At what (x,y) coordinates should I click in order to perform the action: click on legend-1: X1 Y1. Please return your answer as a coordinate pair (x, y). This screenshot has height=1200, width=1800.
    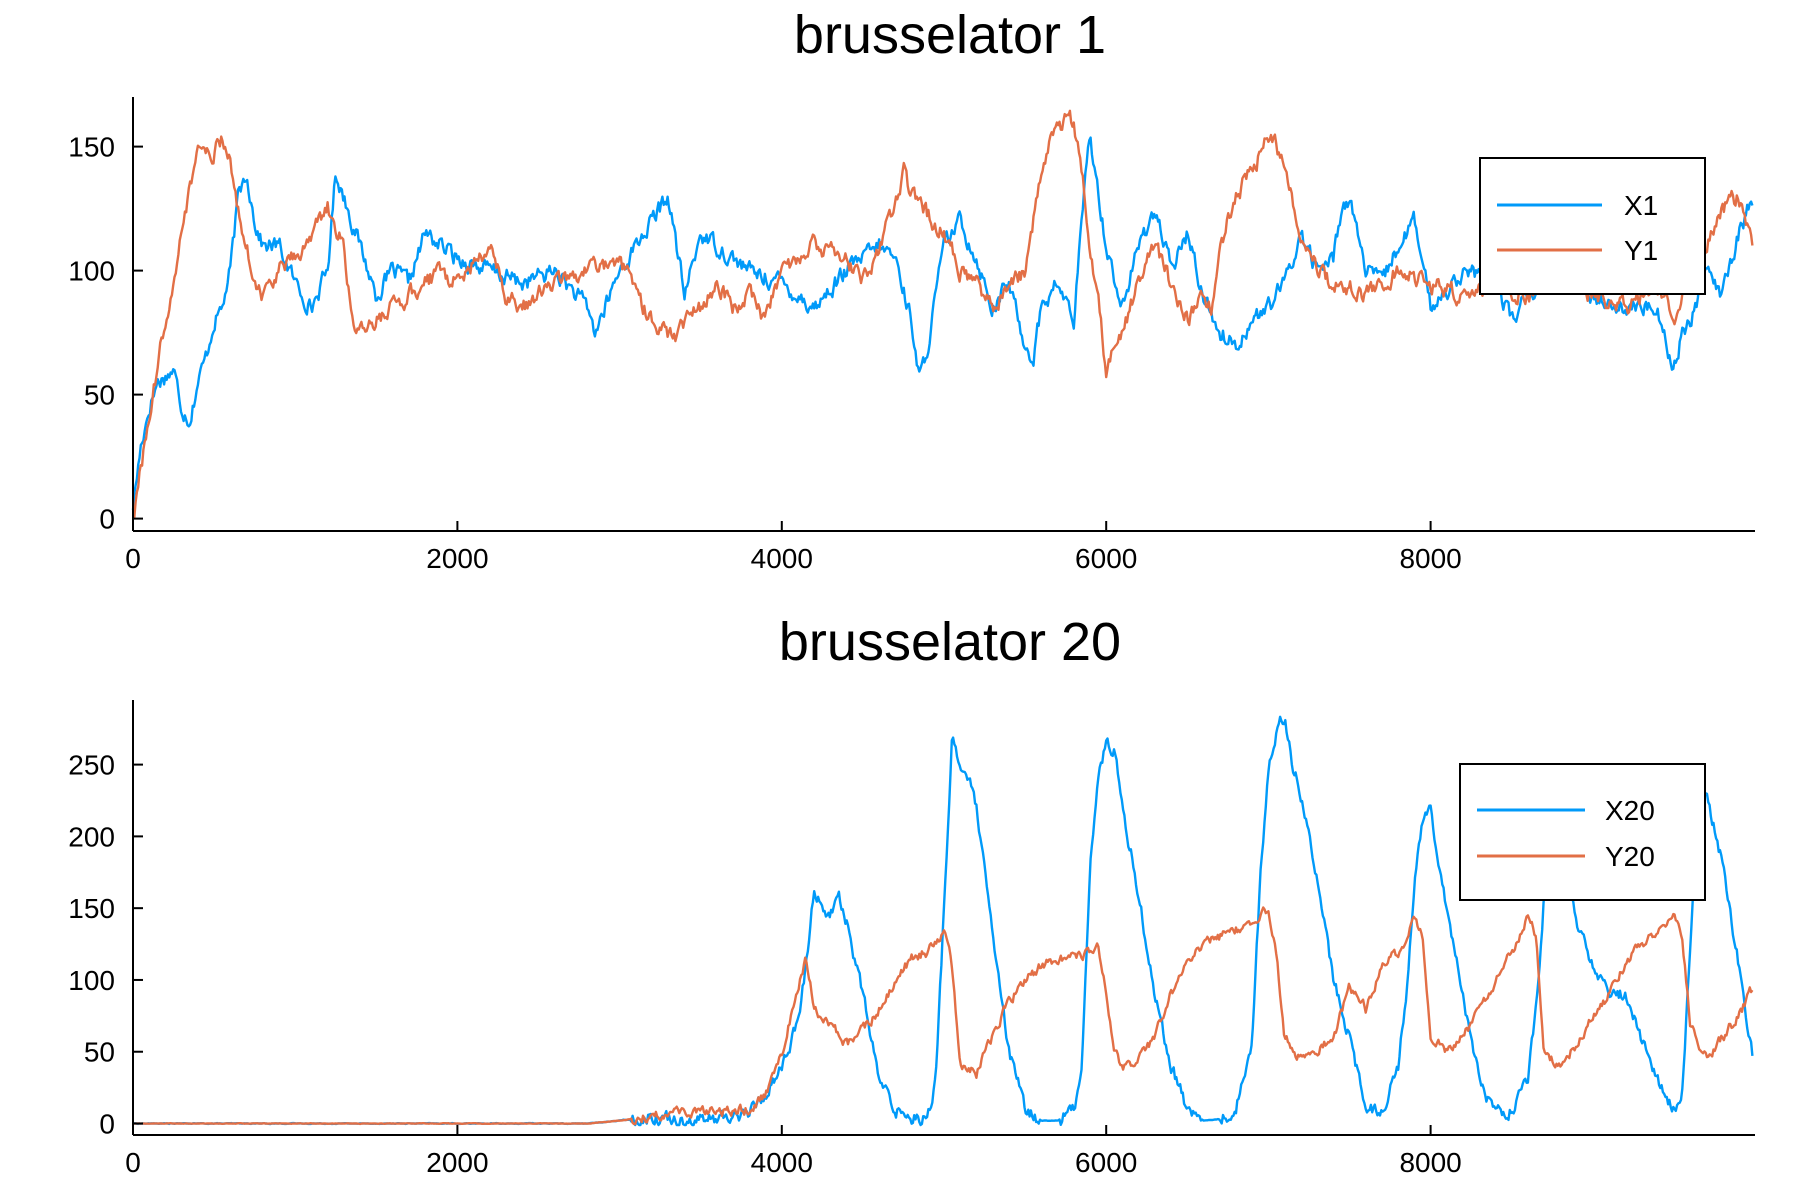
    Looking at the image, I should click on (1592, 226).